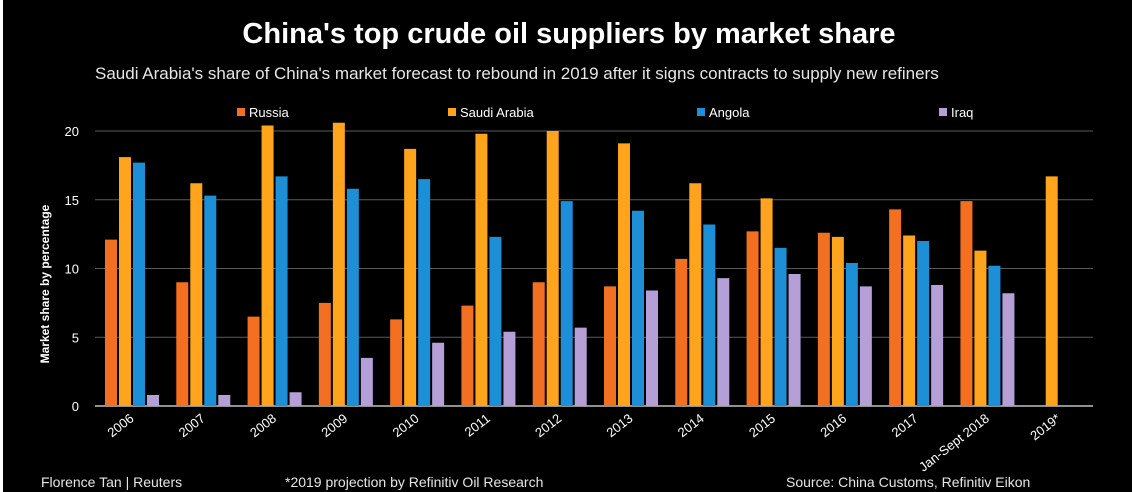 The height and width of the screenshot is (492, 1132). I want to click on legend: Russia Saudi Arabia Angola Iraq, so click(605, 112).